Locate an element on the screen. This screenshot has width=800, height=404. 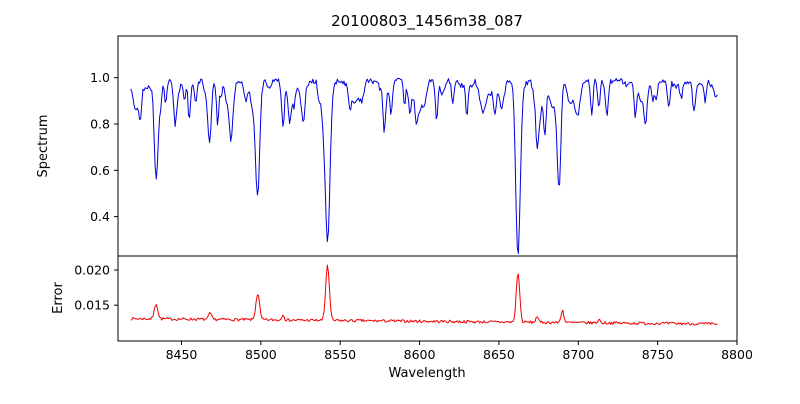
y-axis-label-spectrum: Spectrum is located at coordinates (43, 146).